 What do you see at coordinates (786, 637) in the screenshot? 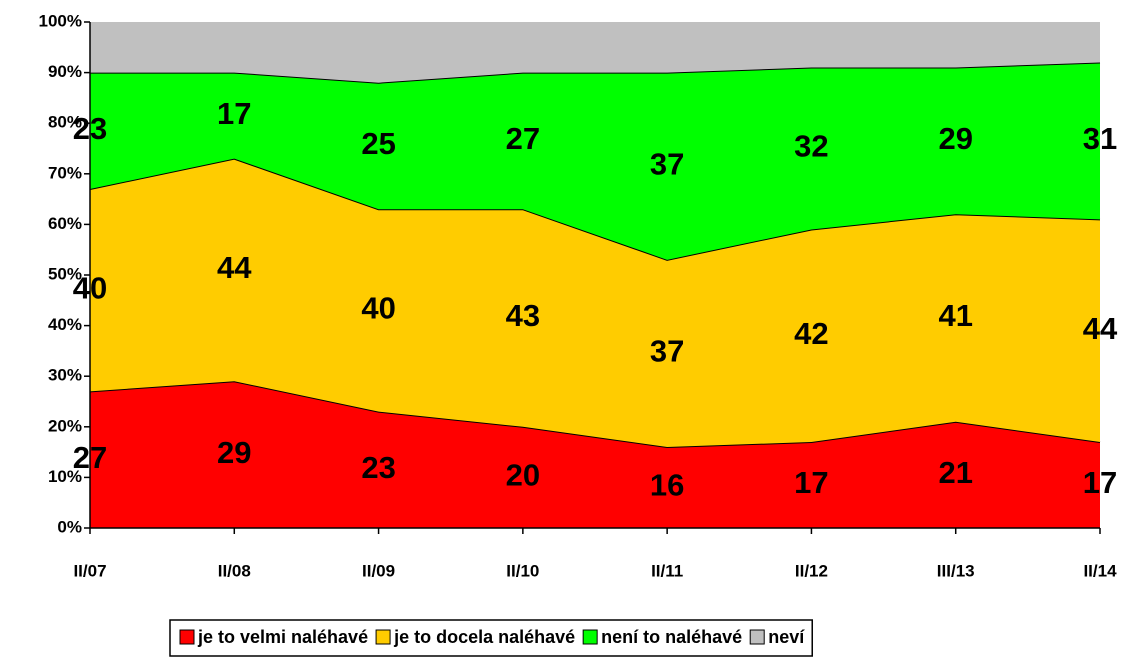
I see `legend-label: neví` at bounding box center [786, 637].